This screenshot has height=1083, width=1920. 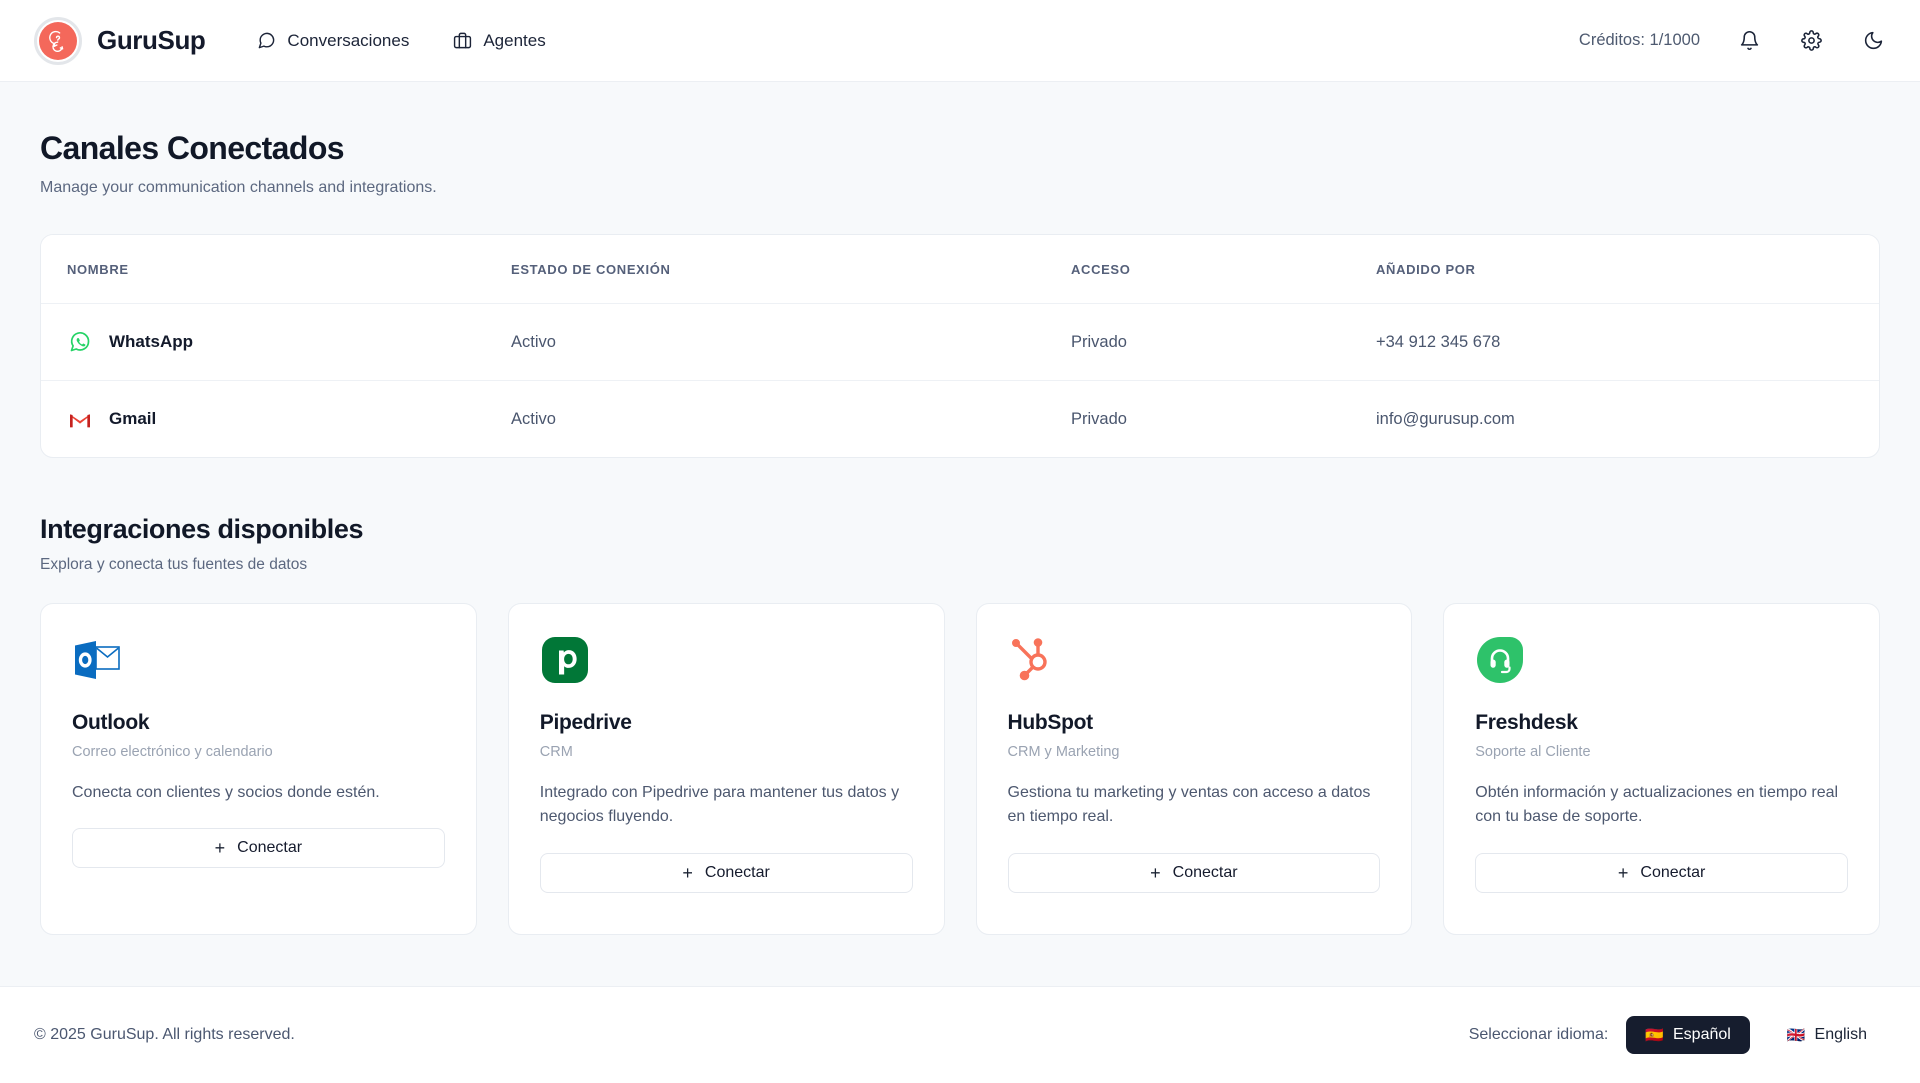 I want to click on language-button-espanol: 🇪🇸 Español, so click(x=1688, y=1035).